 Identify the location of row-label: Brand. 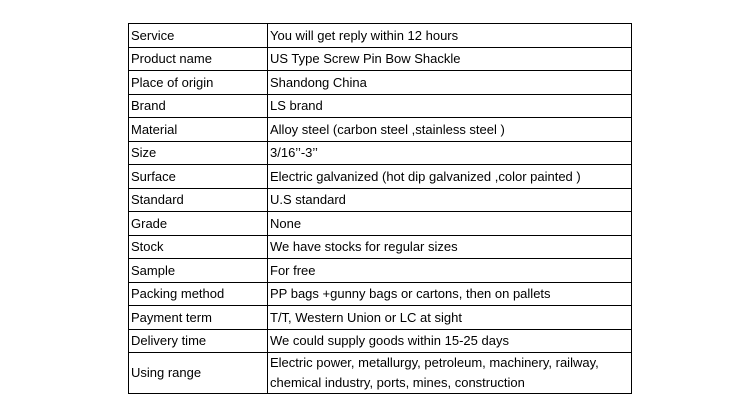
(198, 105).